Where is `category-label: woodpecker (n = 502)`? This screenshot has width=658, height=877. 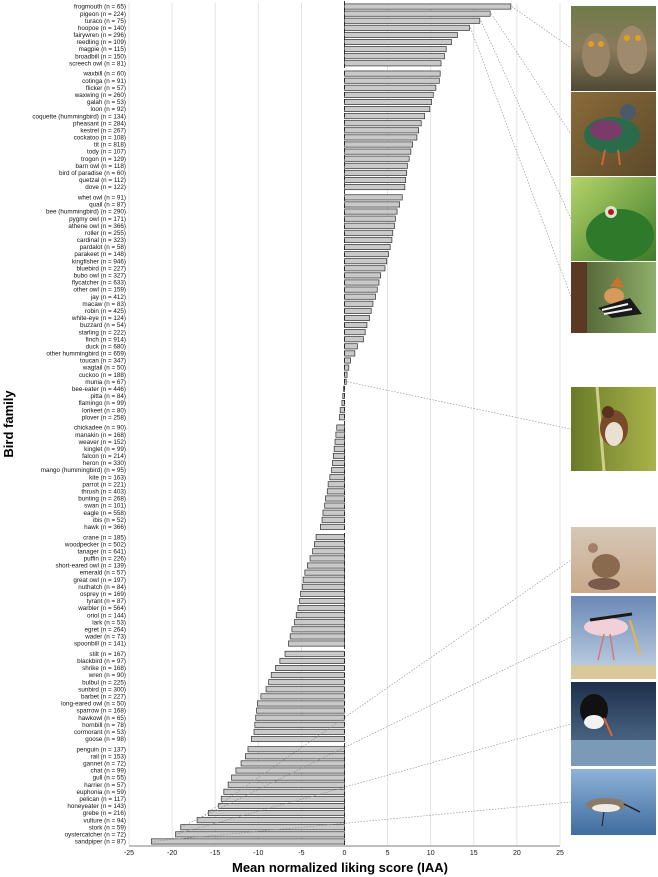 category-label: woodpecker (n = 502) is located at coordinates (95, 544).